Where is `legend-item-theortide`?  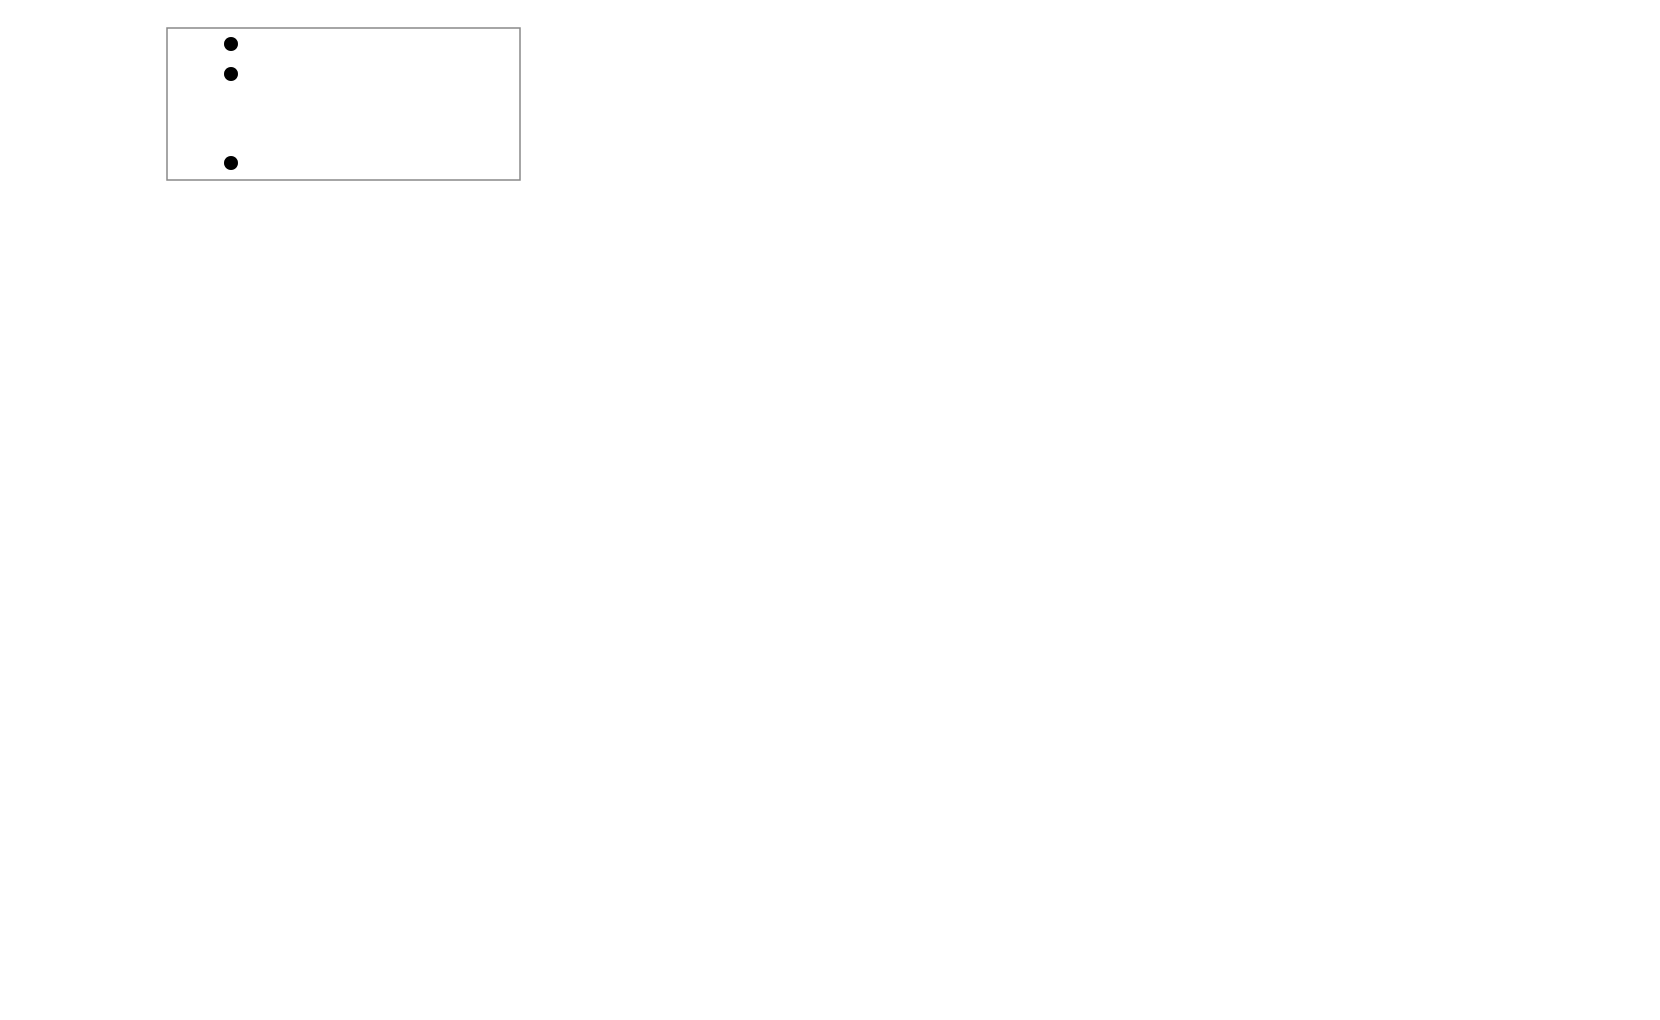 legend-item-theortide is located at coordinates (231, 163).